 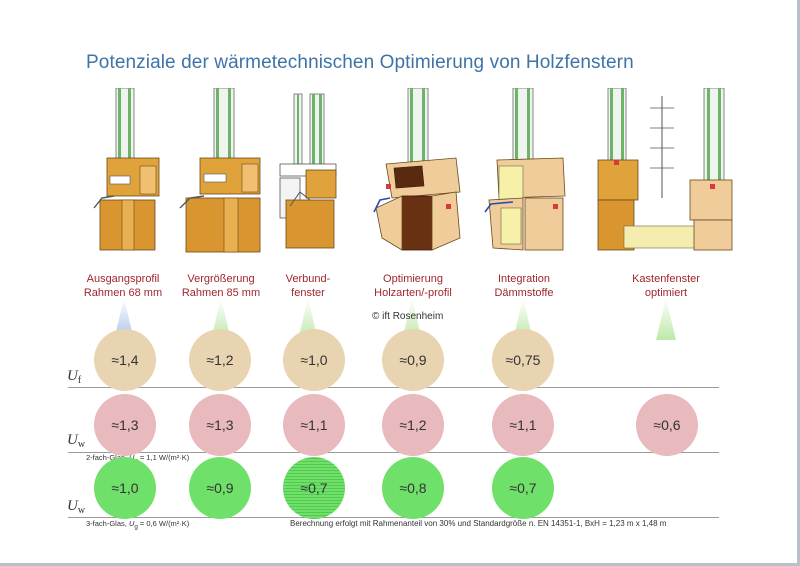 I want to click on uw3-value-5: ≈0,7, so click(x=523, y=488).